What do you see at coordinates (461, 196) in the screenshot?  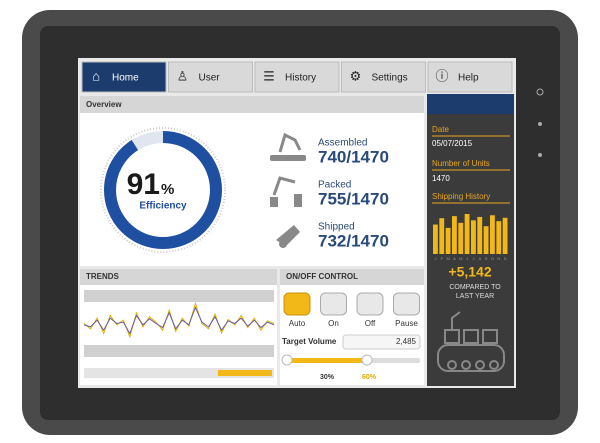 I see `shipping-title: Shipping History` at bounding box center [461, 196].